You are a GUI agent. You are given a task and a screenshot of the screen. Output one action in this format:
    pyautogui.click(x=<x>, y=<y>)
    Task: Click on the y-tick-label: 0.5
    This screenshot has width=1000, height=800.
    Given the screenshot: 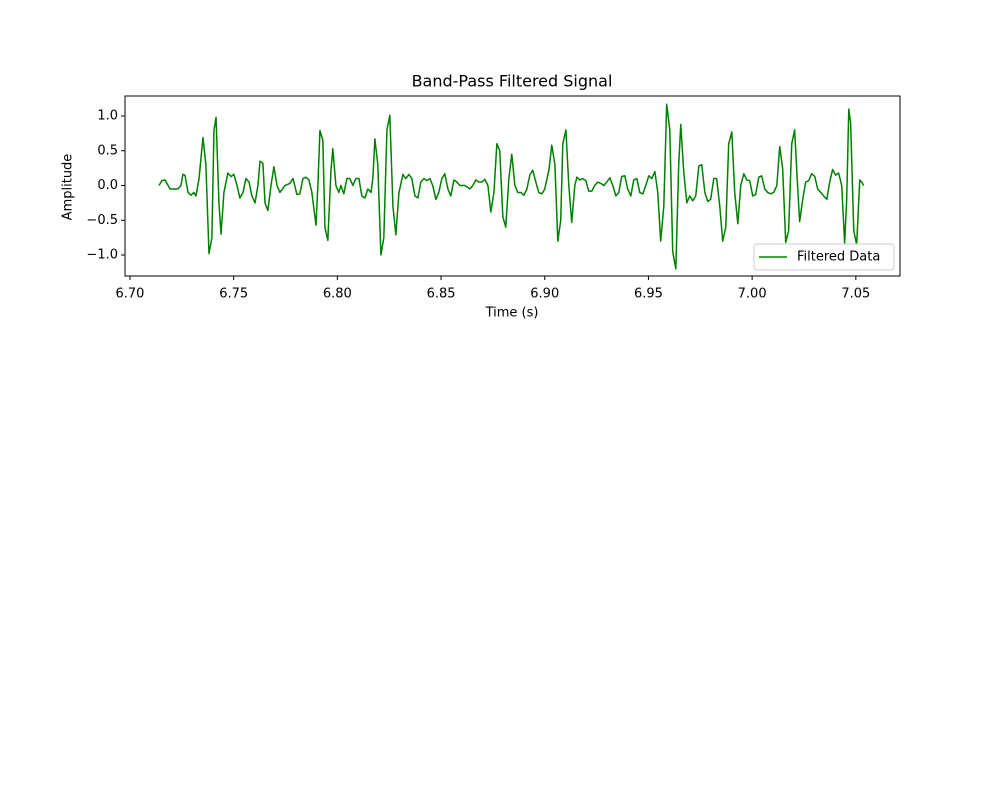 What is the action you would take?
    pyautogui.click(x=107, y=150)
    